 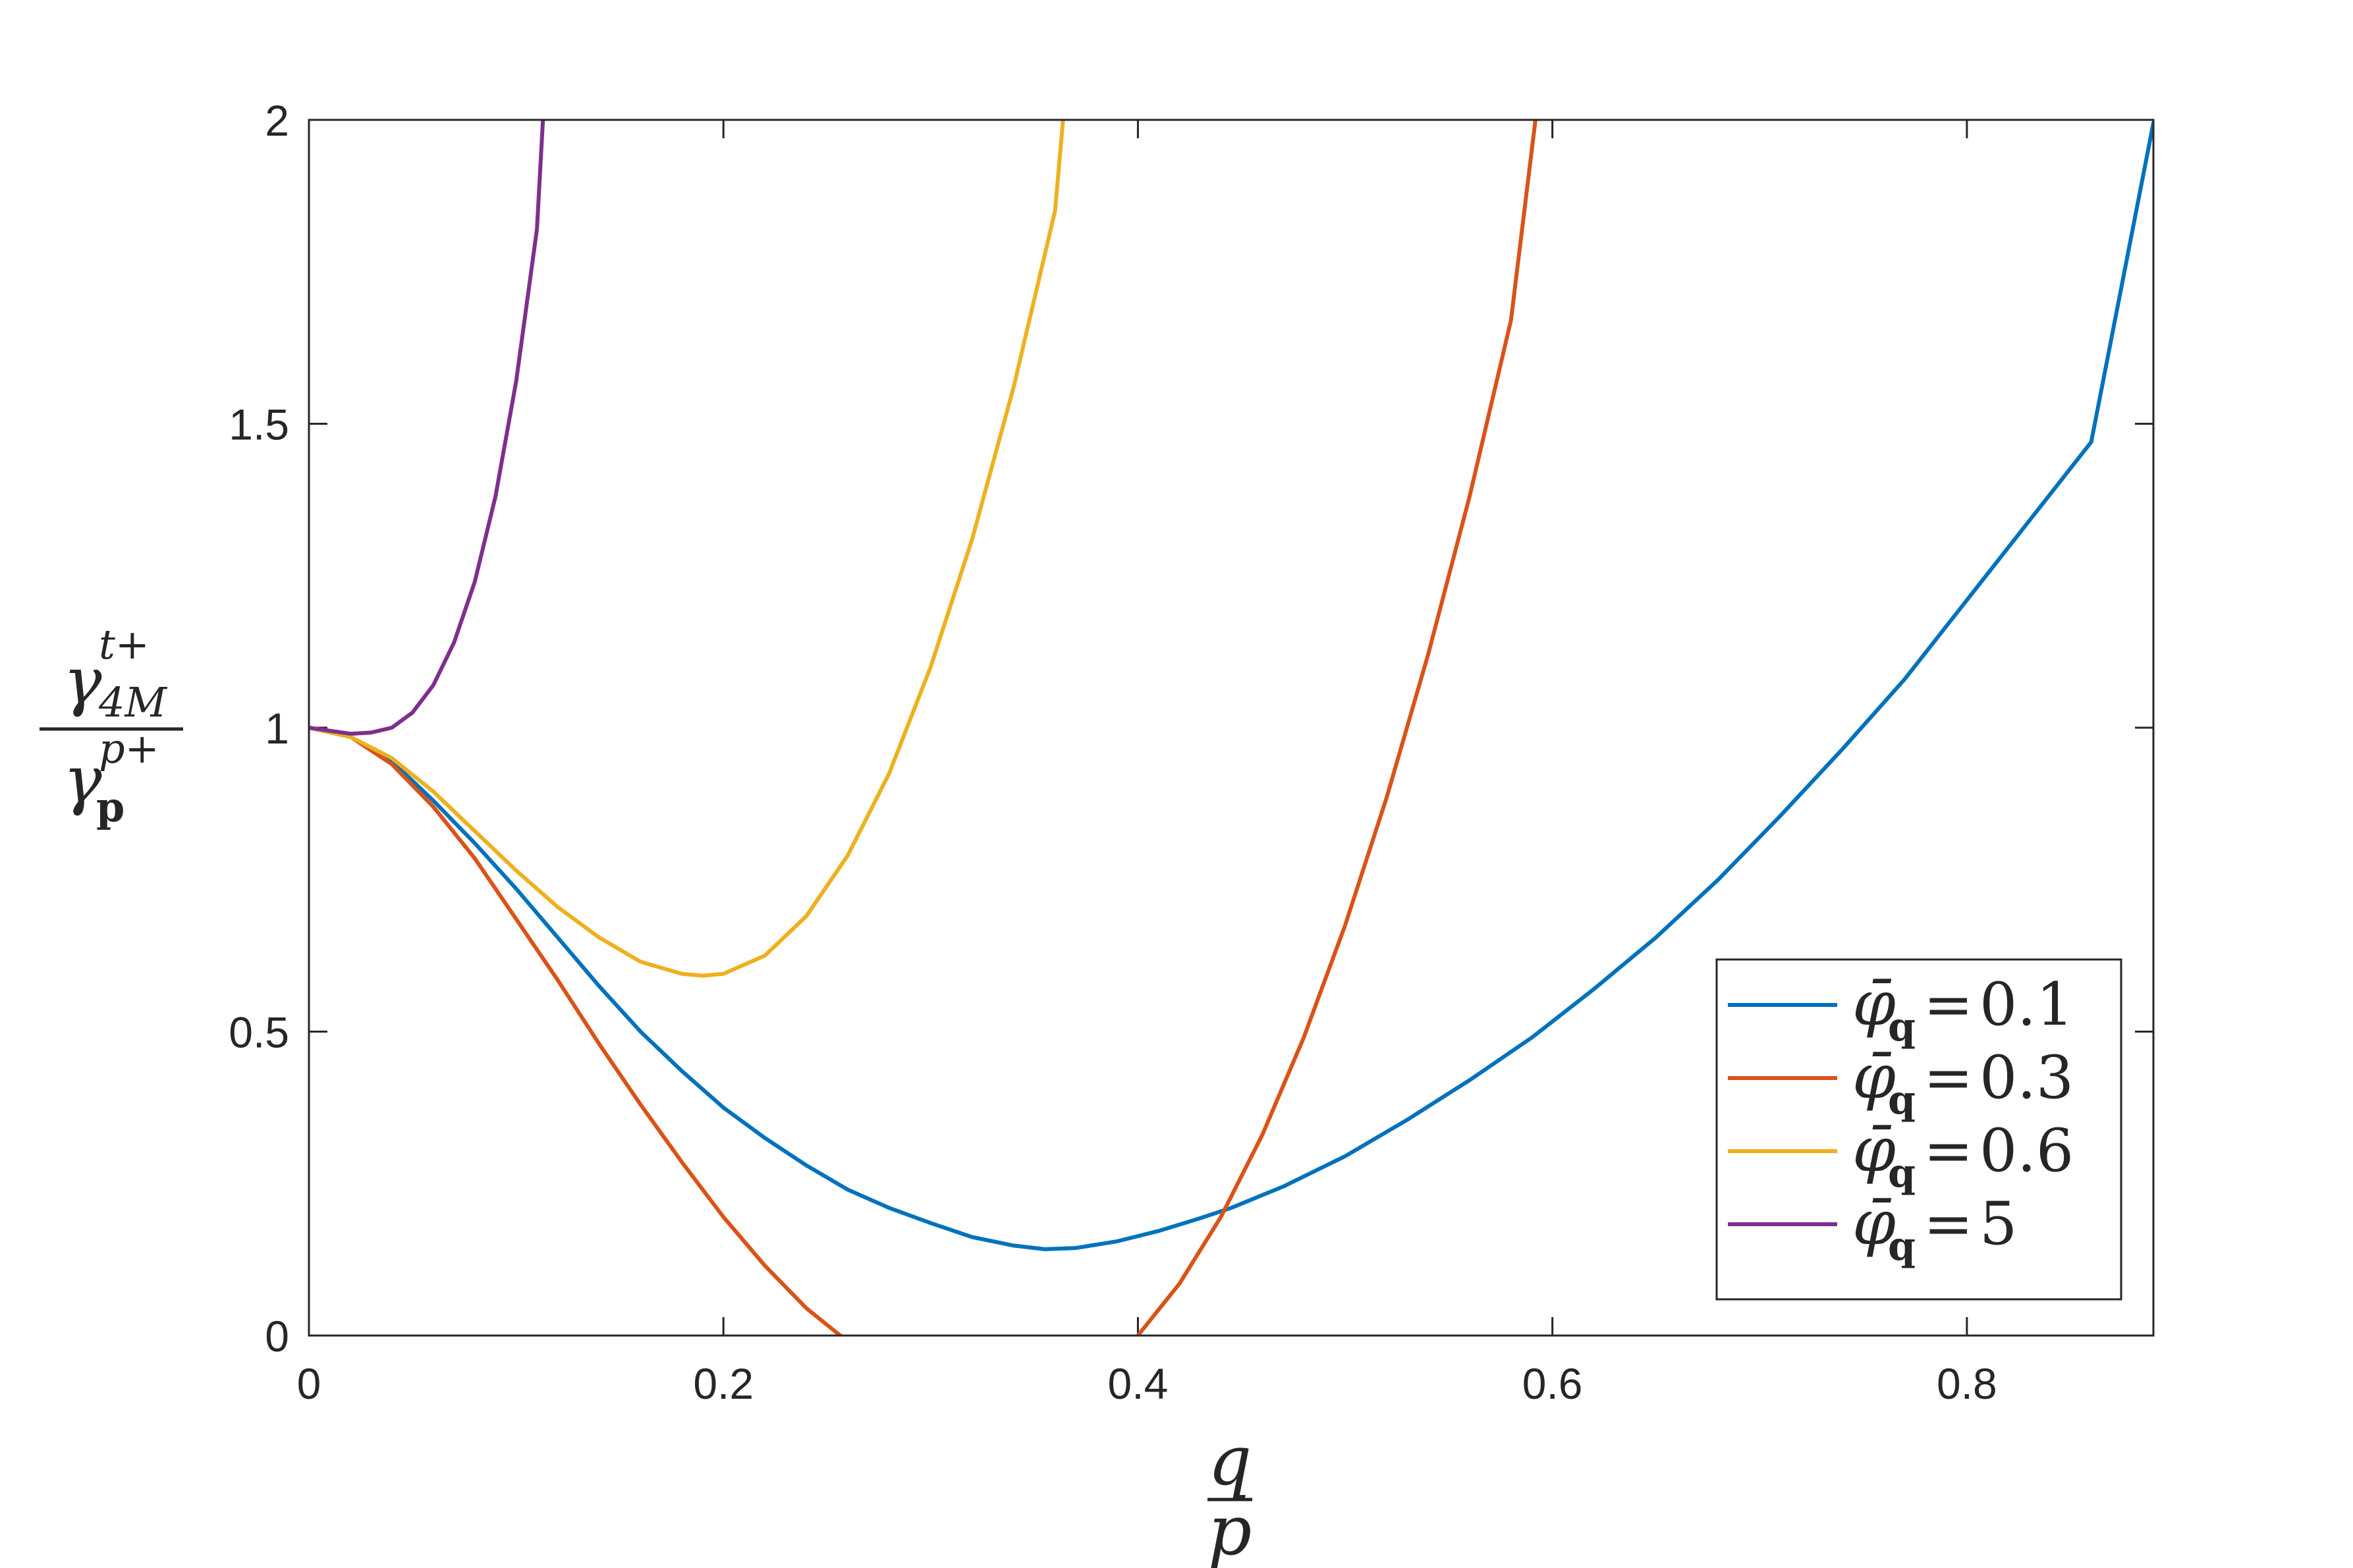 What do you see at coordinates (1230, 1461) in the screenshot?
I see `xlabel-num: q` at bounding box center [1230, 1461].